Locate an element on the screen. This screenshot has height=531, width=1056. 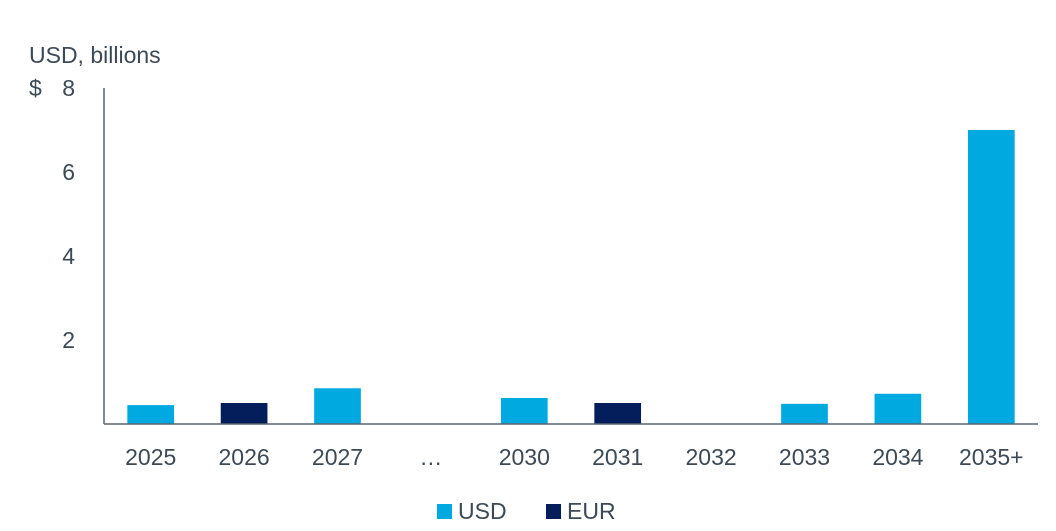
y-tick-label: 8 is located at coordinates (68, 88).